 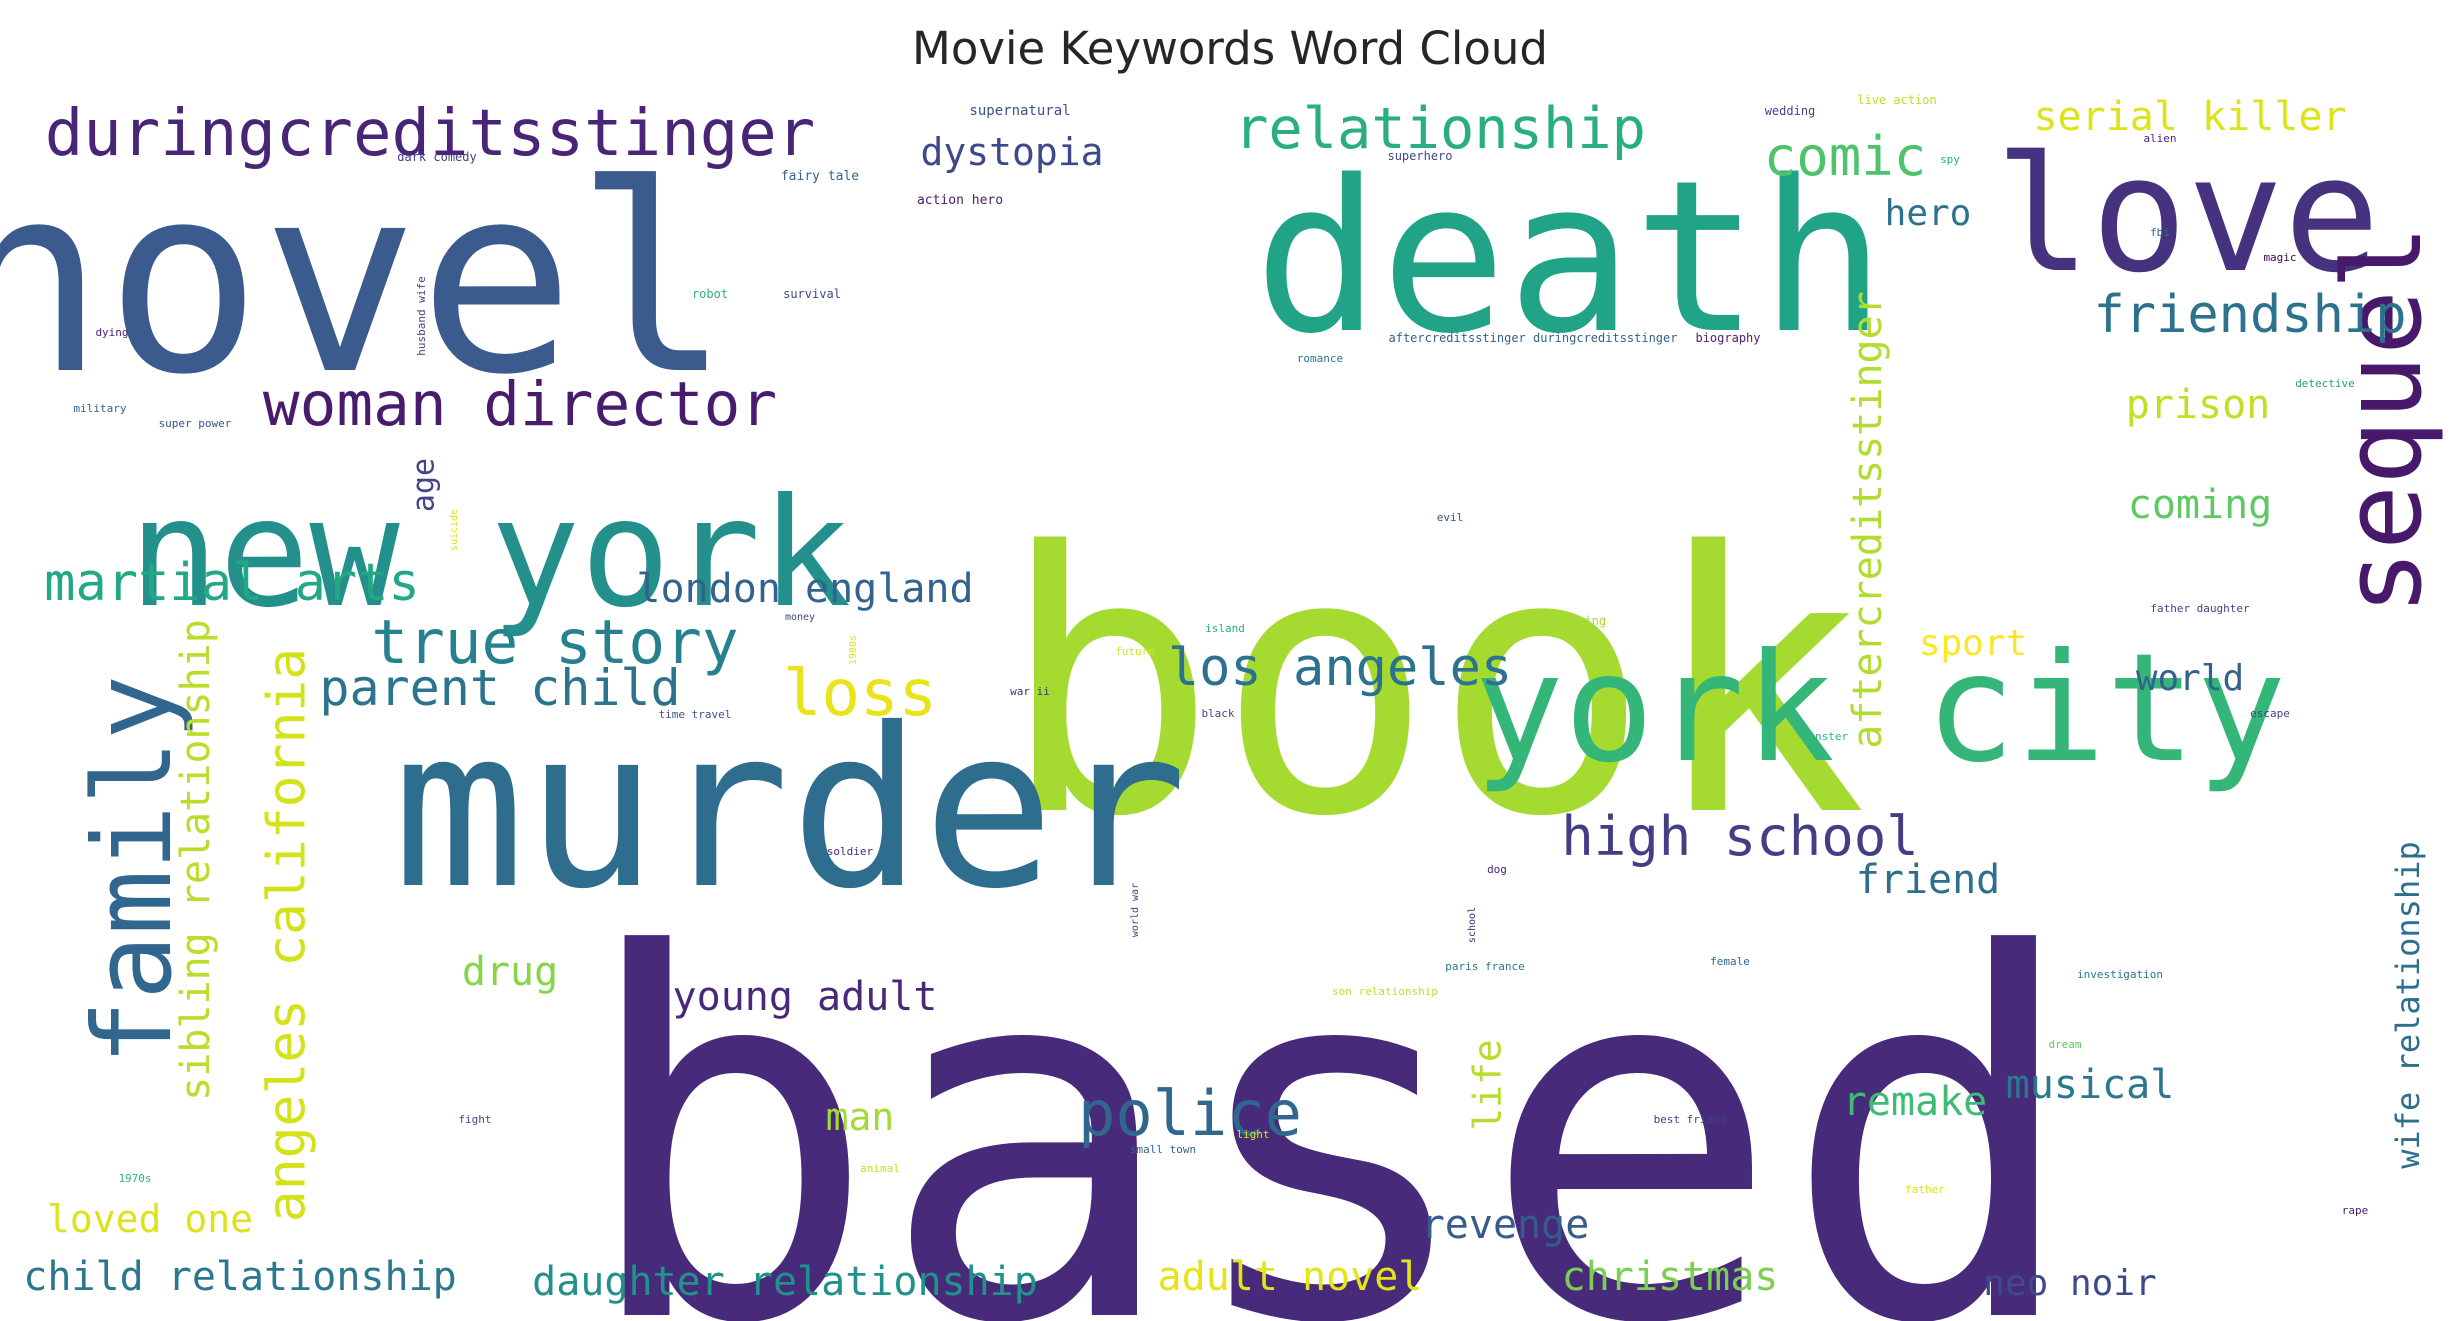 What do you see at coordinates (1190, 1113) in the screenshot?
I see `word-police: police` at bounding box center [1190, 1113].